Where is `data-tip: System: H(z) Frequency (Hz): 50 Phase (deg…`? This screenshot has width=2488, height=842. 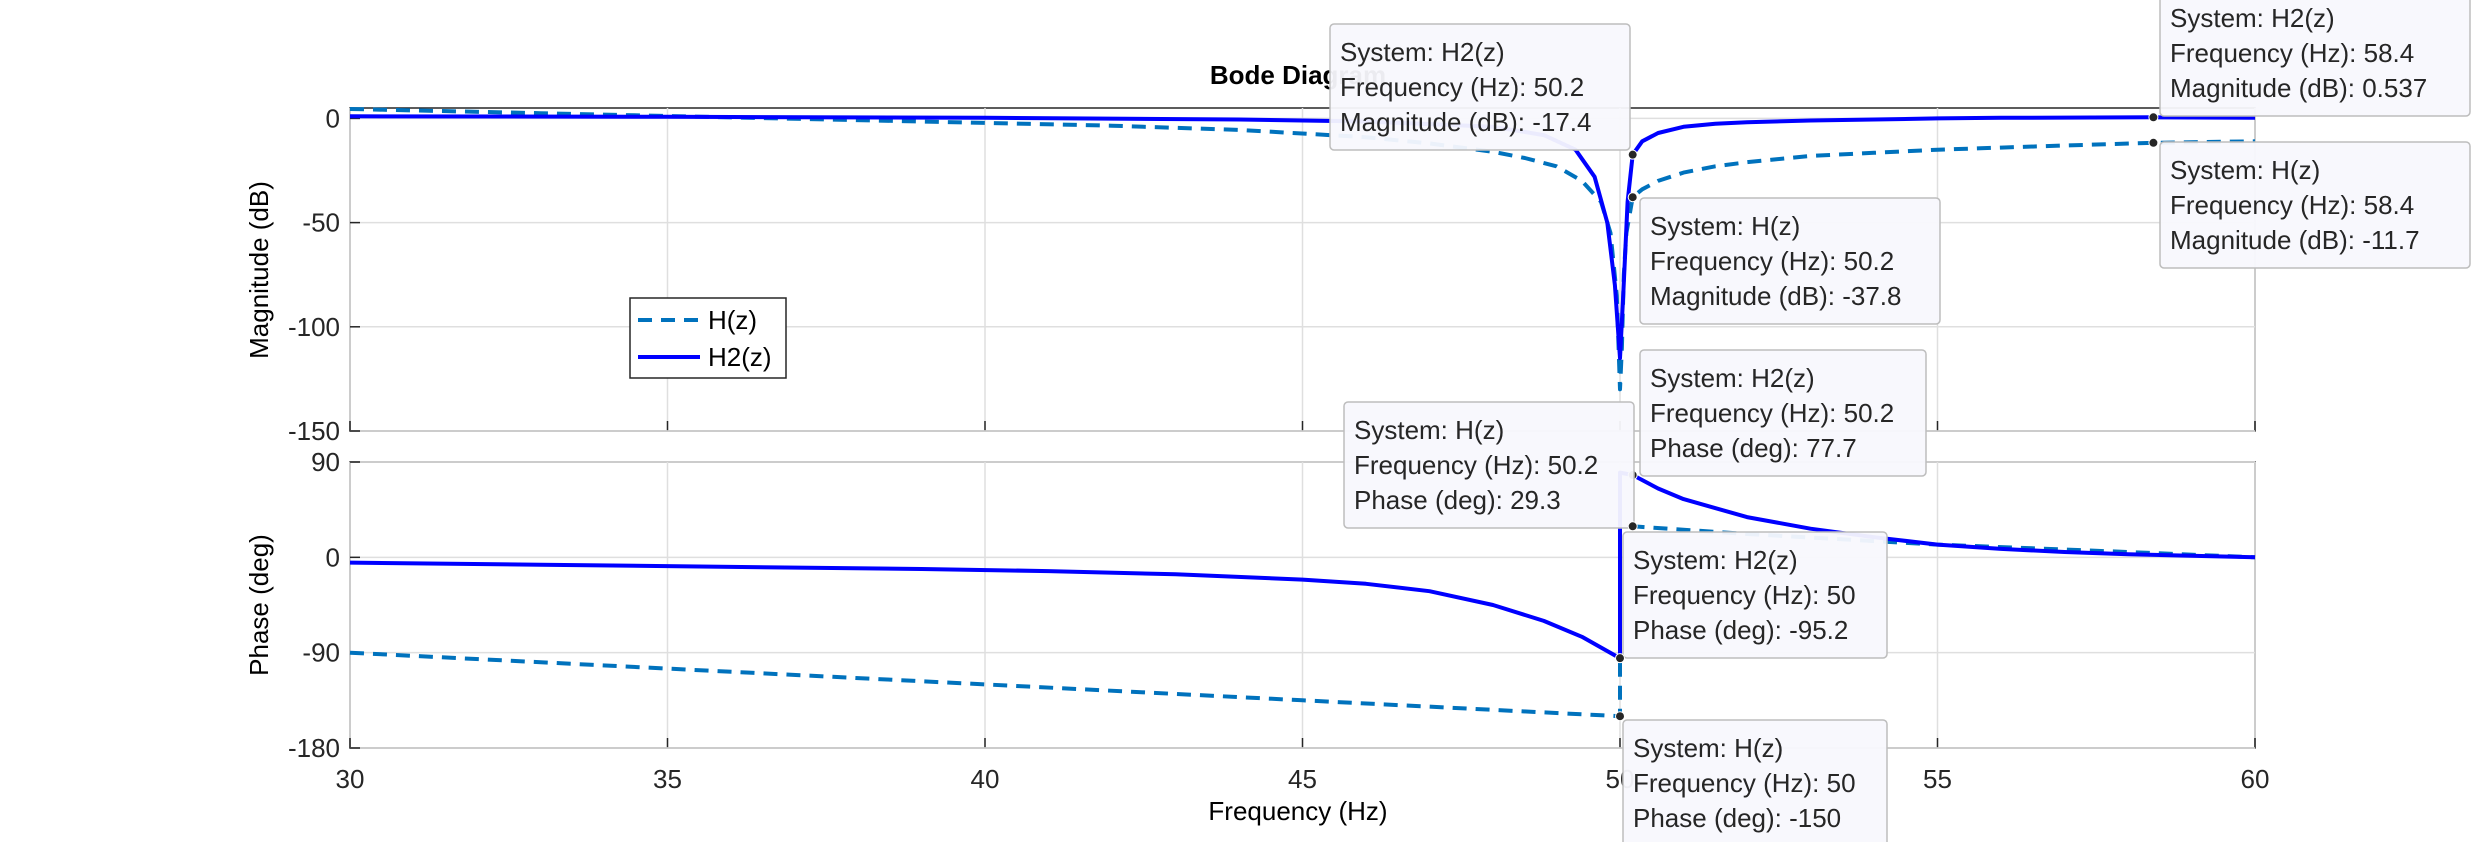 data-tip: System: H(z) Frequency (Hz): 50 Phase (deg… is located at coordinates (1751, 776).